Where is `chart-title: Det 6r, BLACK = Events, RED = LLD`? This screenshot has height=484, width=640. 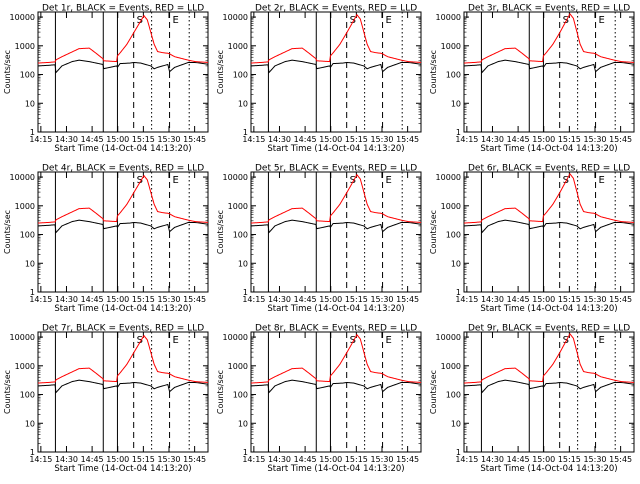
chart-title: Det 6r, BLACK = Events, RED = LLD is located at coordinates (549, 169).